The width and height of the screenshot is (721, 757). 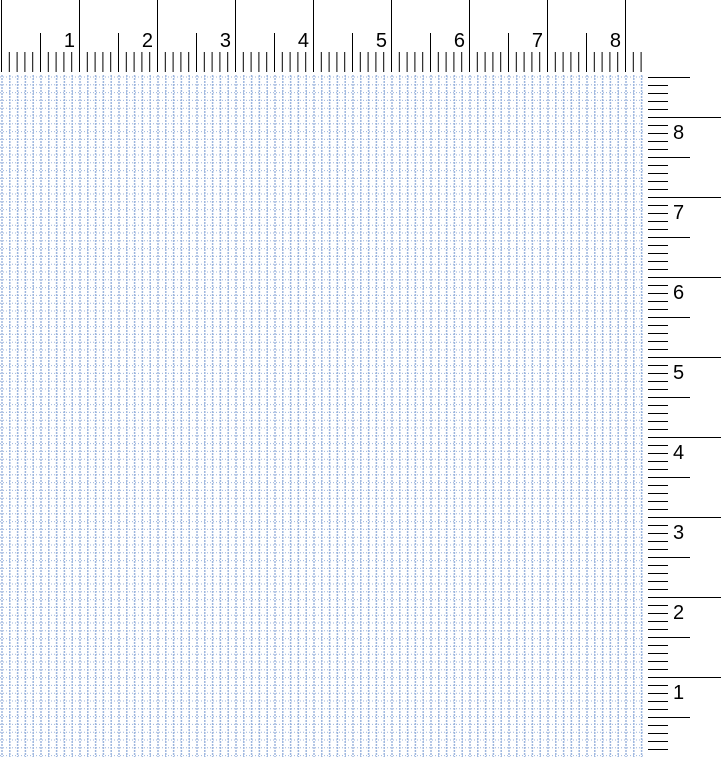 I want to click on top-ruler-label: 2, so click(x=147, y=41).